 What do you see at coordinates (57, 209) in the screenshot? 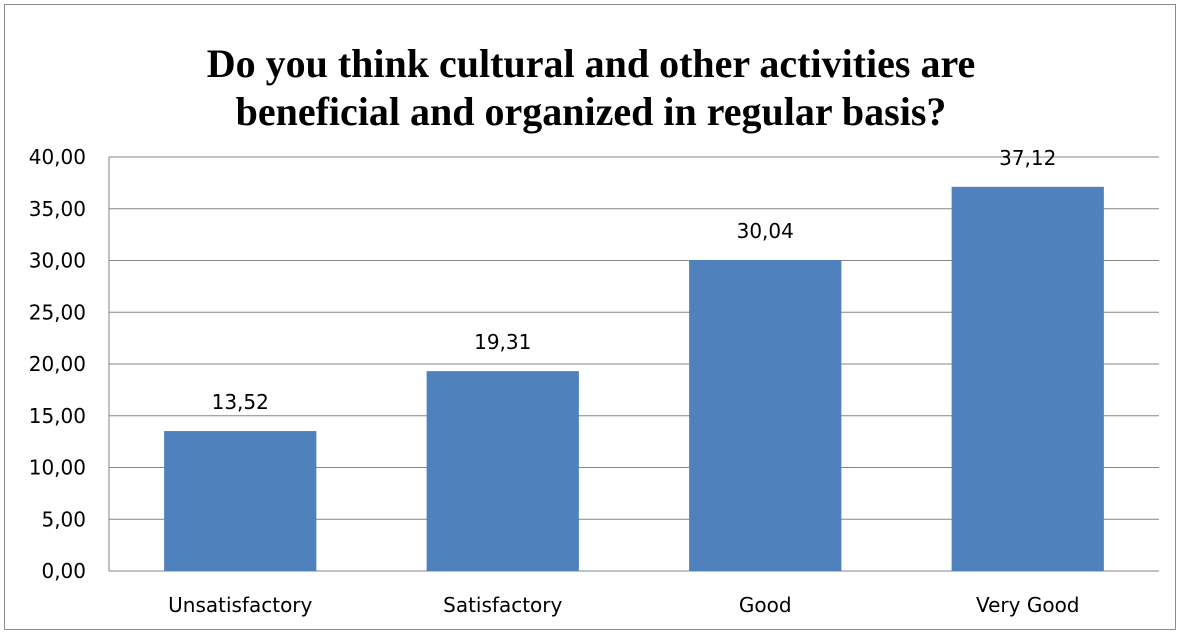
I see `y-tick-label: 35,00` at bounding box center [57, 209].